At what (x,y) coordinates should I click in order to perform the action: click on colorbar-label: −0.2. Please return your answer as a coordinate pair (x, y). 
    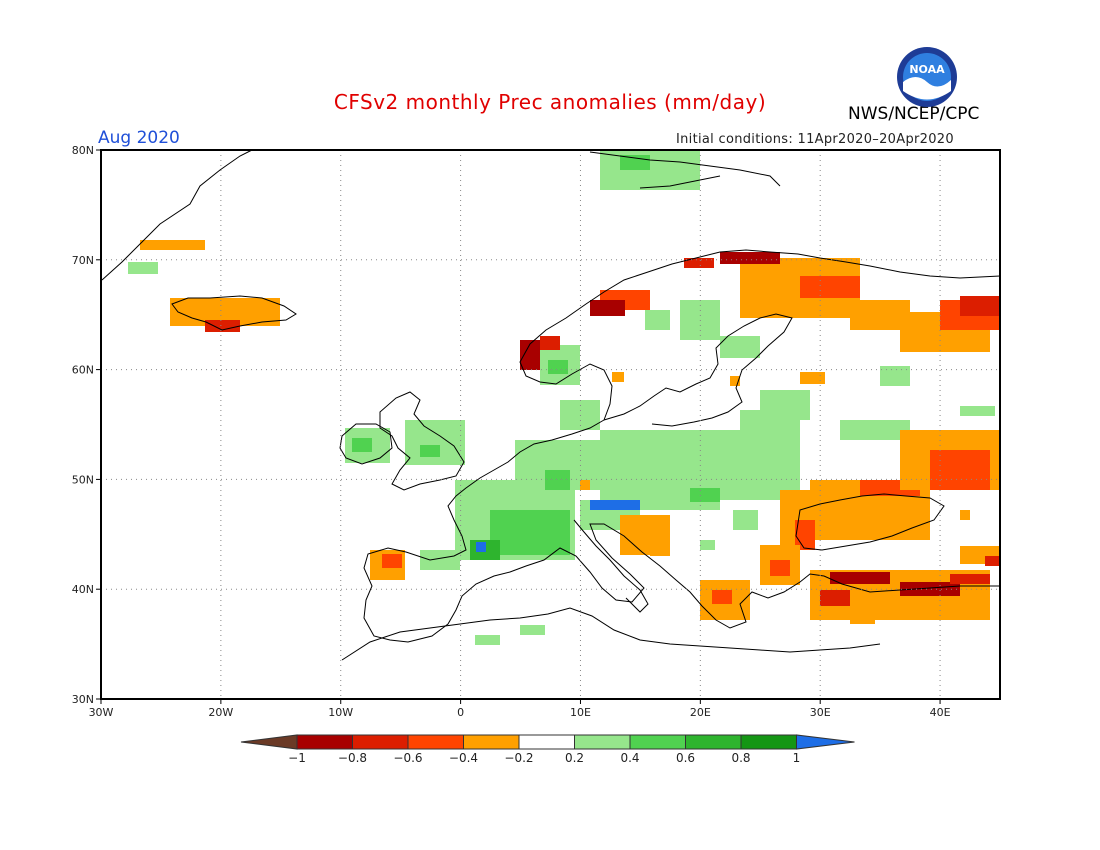
    Looking at the image, I should click on (518, 758).